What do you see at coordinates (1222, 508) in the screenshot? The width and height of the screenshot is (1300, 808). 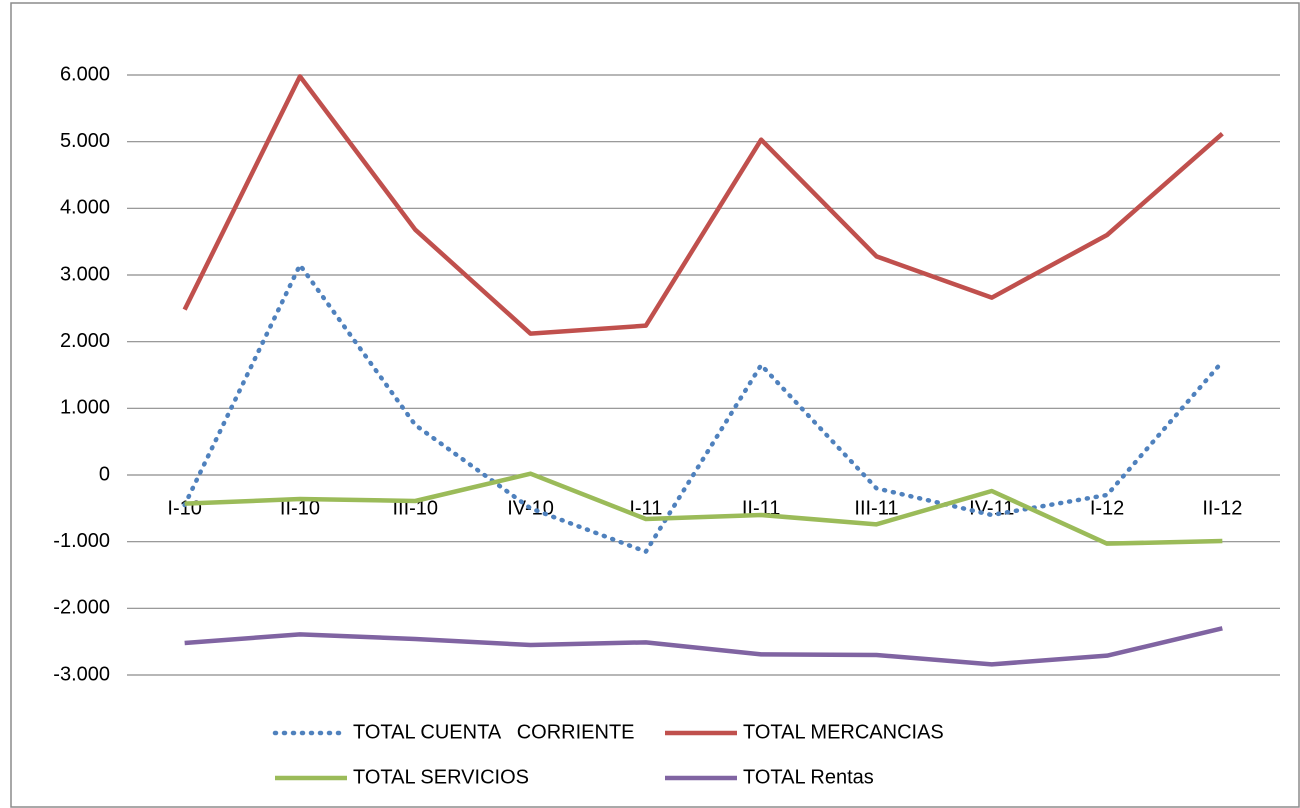 I see `x-tick-label: II-12` at bounding box center [1222, 508].